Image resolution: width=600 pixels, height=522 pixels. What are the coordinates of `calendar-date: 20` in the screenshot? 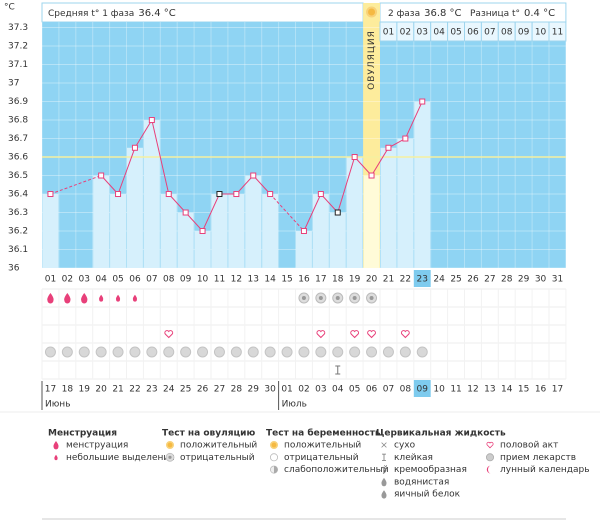 It's located at (101, 390).